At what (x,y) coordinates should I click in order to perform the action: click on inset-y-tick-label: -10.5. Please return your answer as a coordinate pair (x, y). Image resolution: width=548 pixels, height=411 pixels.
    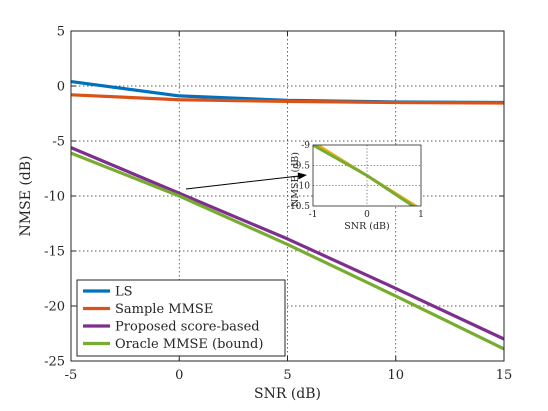
    Looking at the image, I should click on (298, 207).